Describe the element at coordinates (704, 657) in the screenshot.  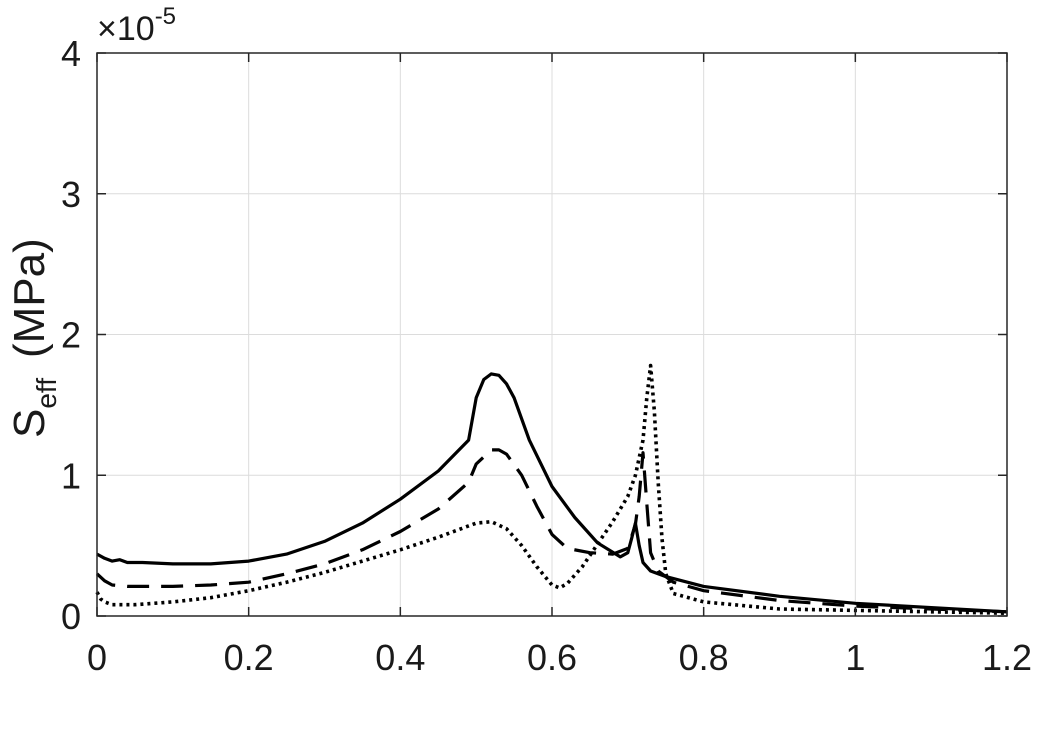
I see `x-tick-label: 0.8` at that location.